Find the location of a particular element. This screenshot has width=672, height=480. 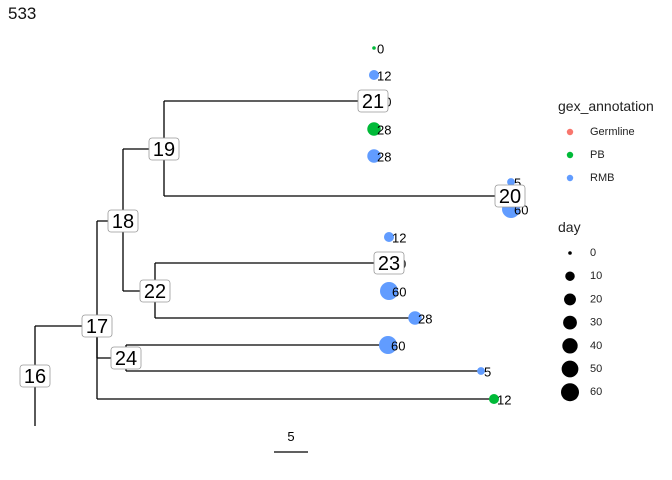

tip-label: 0 is located at coordinates (380, 49).